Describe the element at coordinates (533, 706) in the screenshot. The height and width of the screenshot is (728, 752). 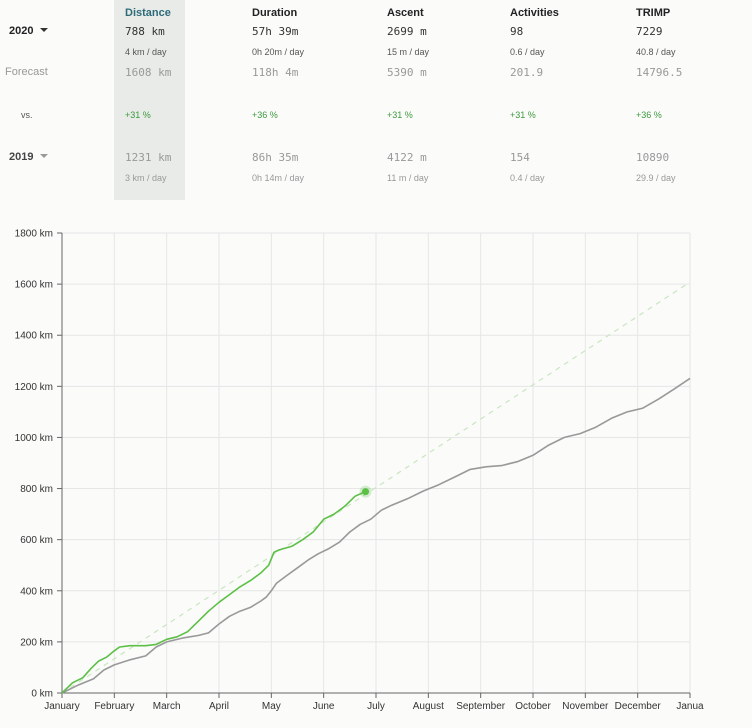
I see `x-tick-label: October` at that location.